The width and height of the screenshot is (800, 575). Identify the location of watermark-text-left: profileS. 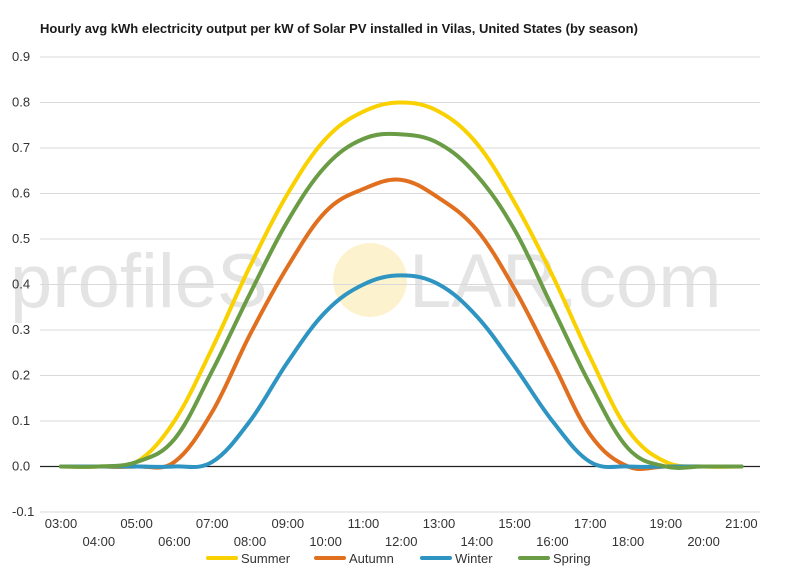
(139, 281).